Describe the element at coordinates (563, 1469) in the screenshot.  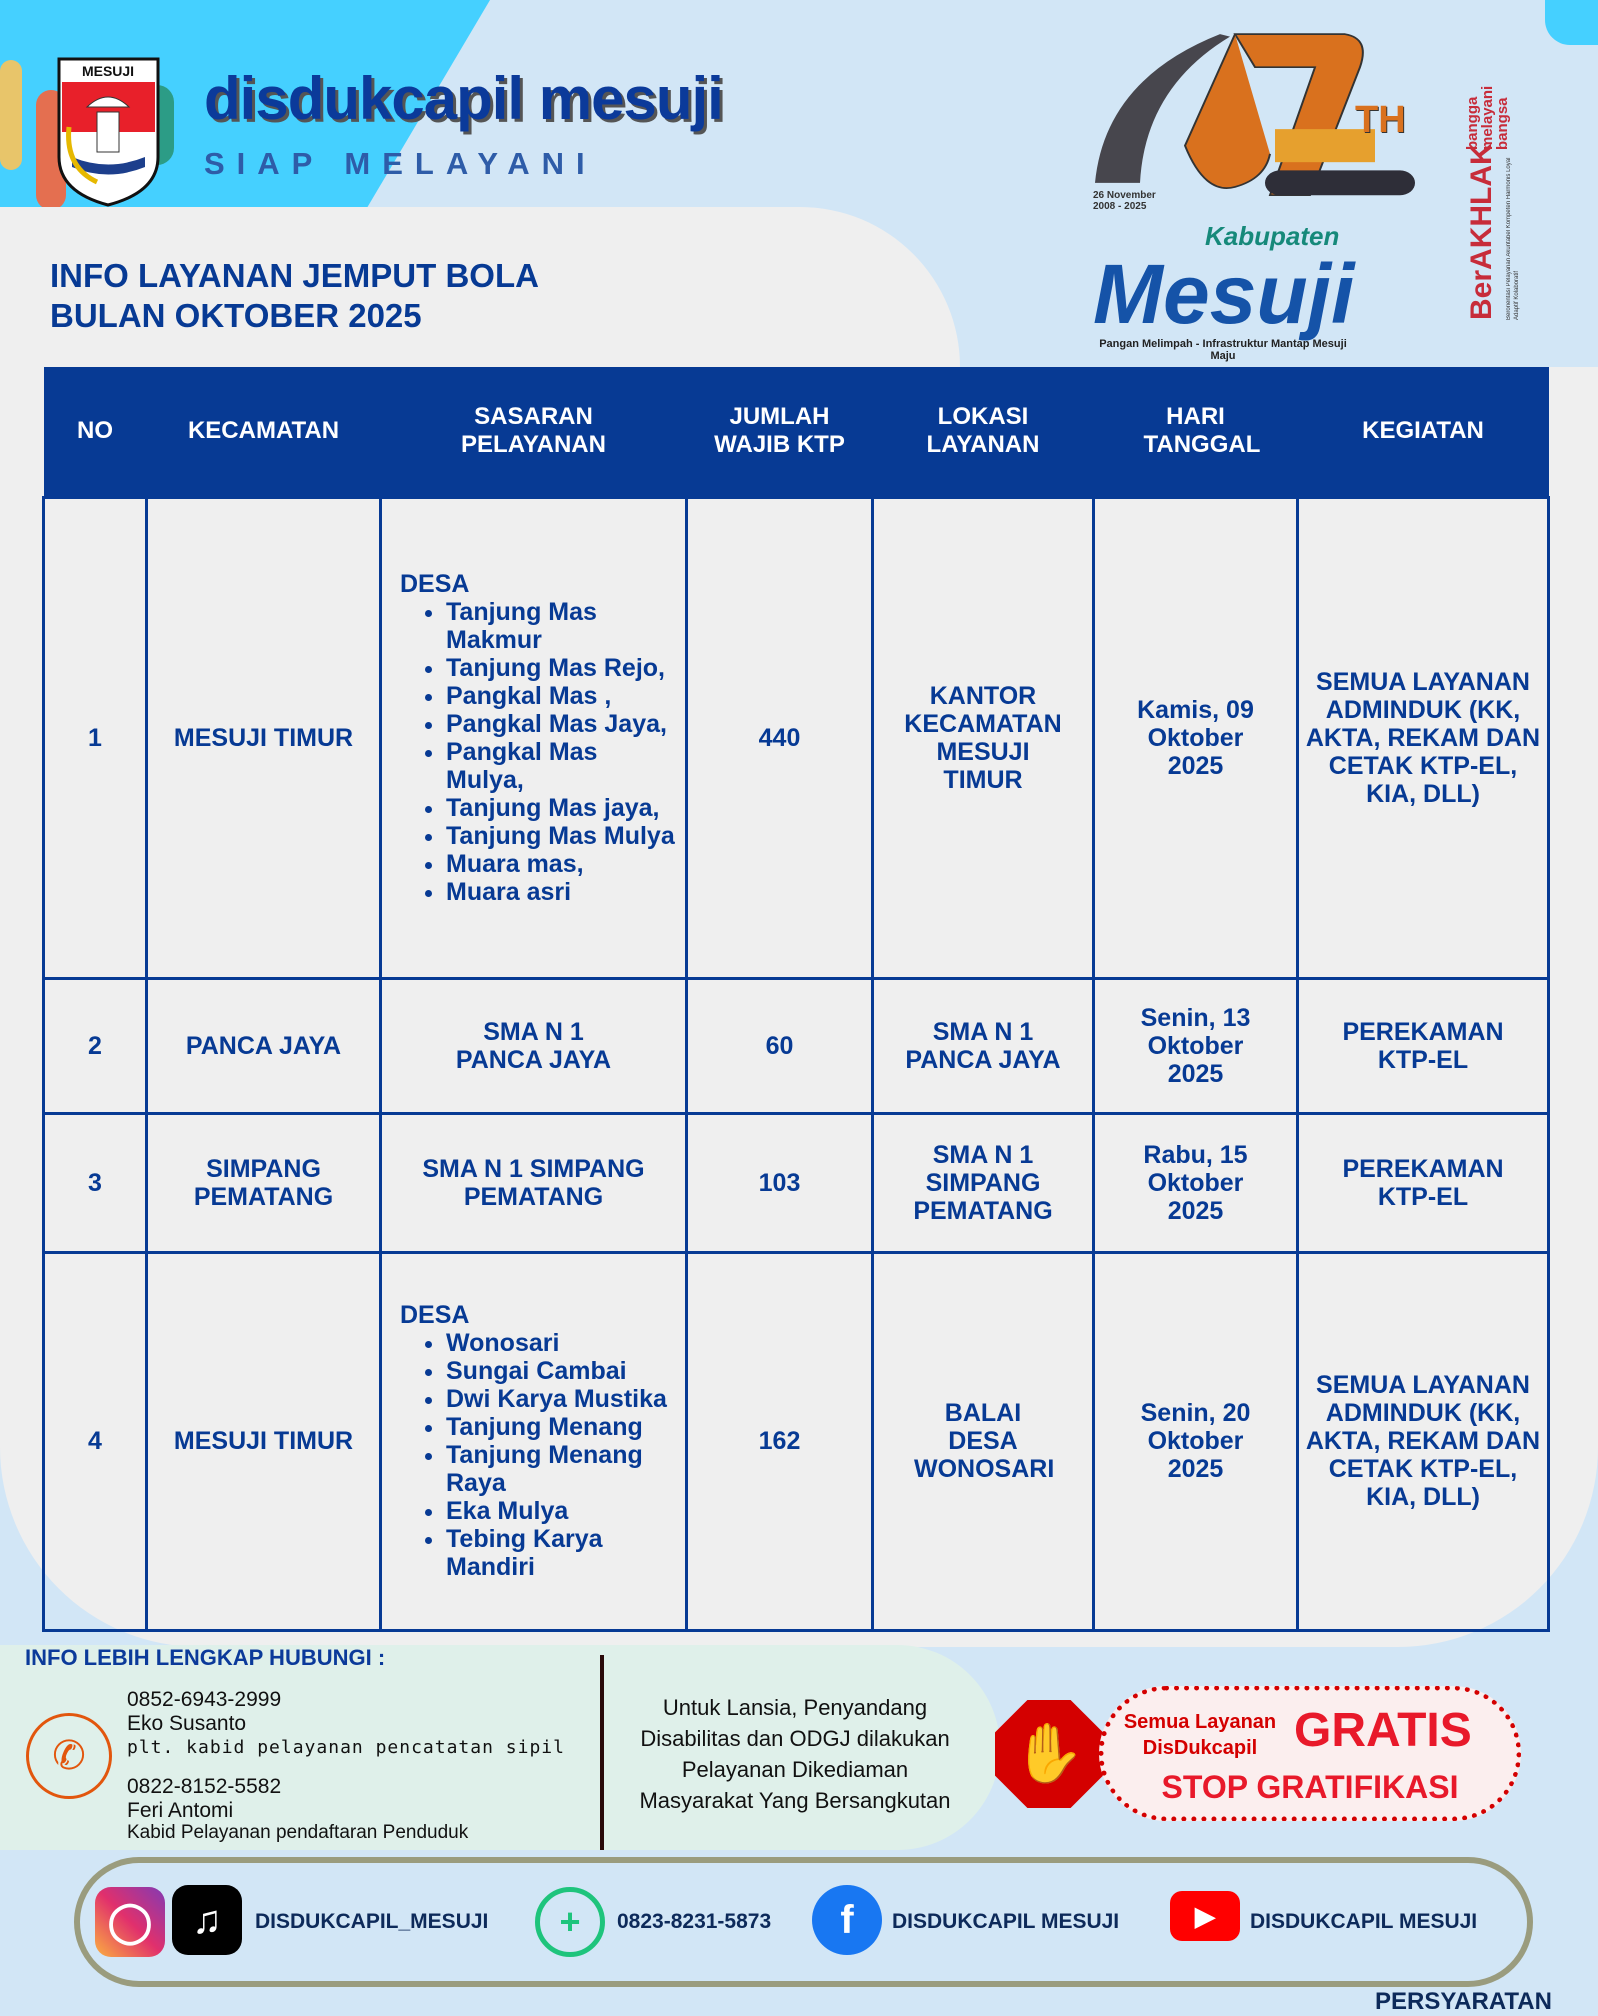
I see `list-item: Tanjung Menang Raya` at that location.